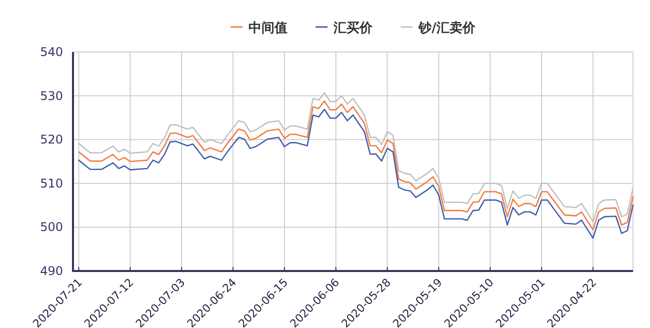 The image size is (650, 328). I want to click on legend-label: 钞/汇卖价, so click(447, 28).